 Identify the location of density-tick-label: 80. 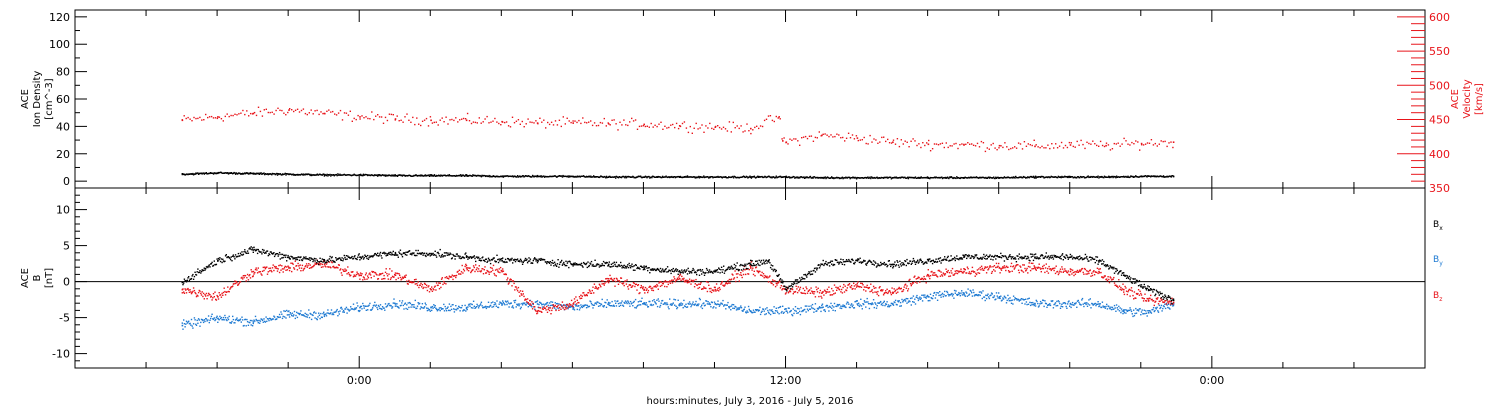
(63, 72).